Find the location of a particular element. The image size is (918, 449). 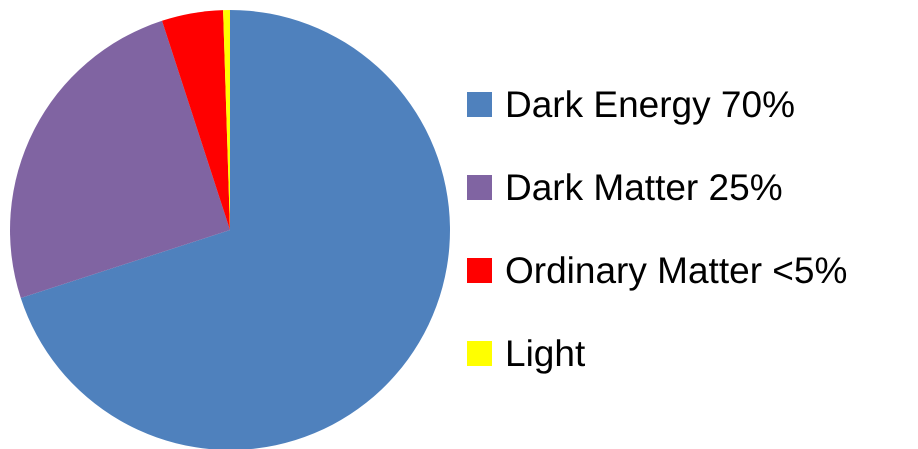

legend-label: Ordinary Matter <5% is located at coordinates (676, 270).